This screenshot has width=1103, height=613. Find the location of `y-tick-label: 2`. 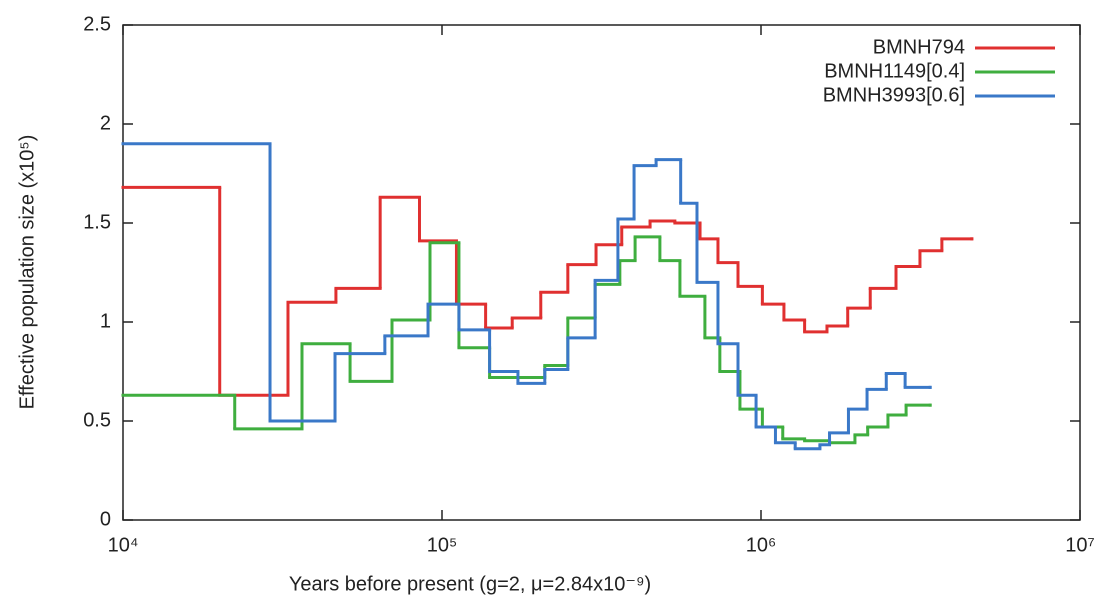

y-tick-label: 2 is located at coordinates (105, 123).